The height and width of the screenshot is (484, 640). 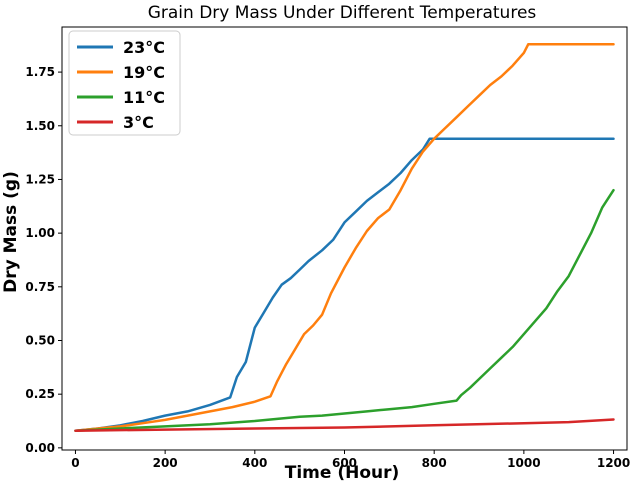 I want to click on x-tick-label: 200, so click(x=165, y=463).